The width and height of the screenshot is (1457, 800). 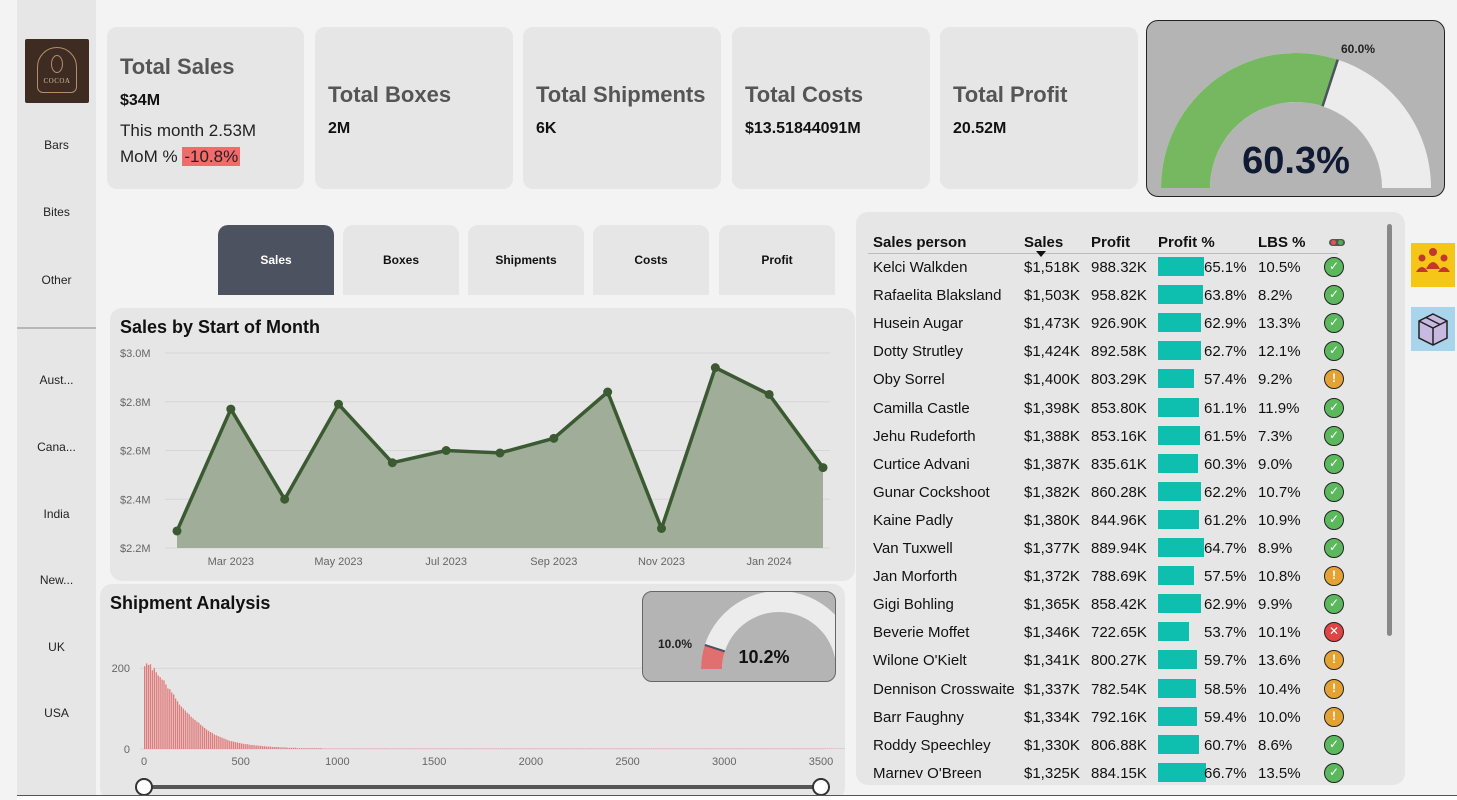 I want to click on cell-profit: 988.32K, so click(x=1119, y=267).